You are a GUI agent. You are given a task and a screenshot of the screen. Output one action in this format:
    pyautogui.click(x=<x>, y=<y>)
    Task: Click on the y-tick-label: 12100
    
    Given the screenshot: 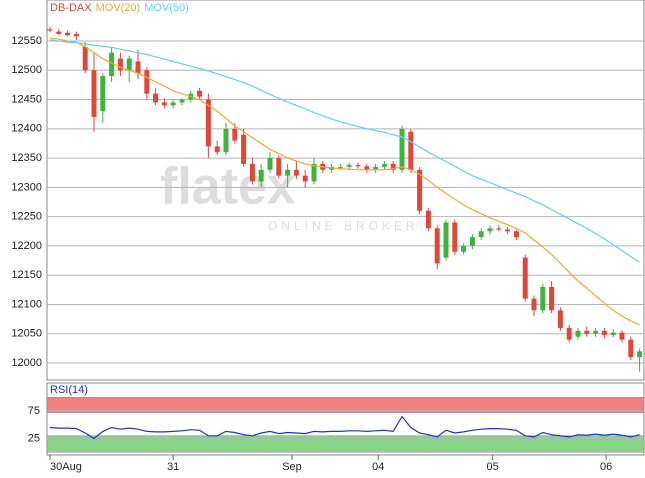 What is the action you would take?
    pyautogui.click(x=26, y=304)
    